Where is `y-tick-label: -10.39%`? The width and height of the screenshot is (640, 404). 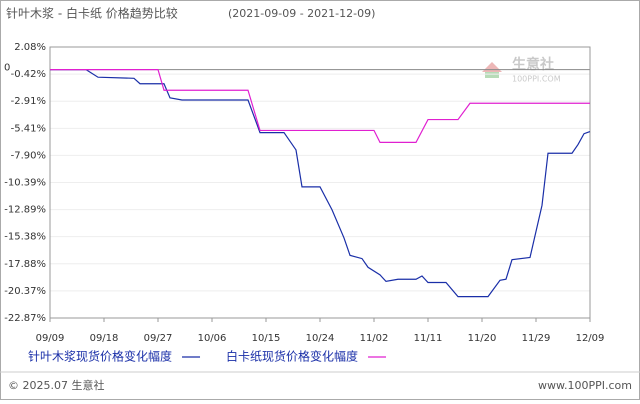 y-tick-label: -10.39% is located at coordinates (25, 182).